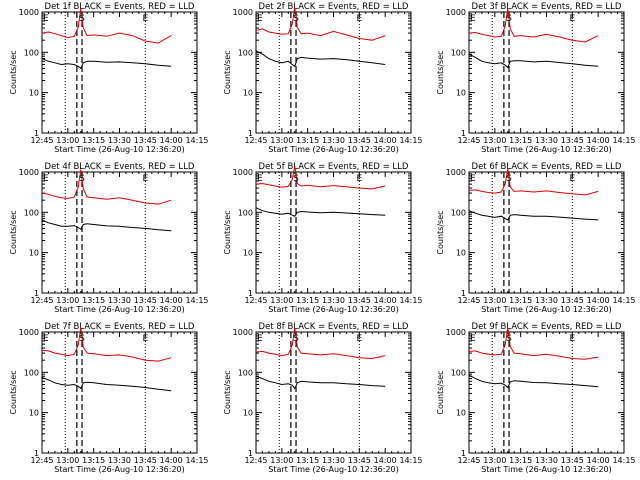 The width and height of the screenshot is (640, 480). What do you see at coordinates (120, 327) in the screenshot?
I see `chart-title: Det 7f BLACK = Events, RED = LLD` at bounding box center [120, 327].